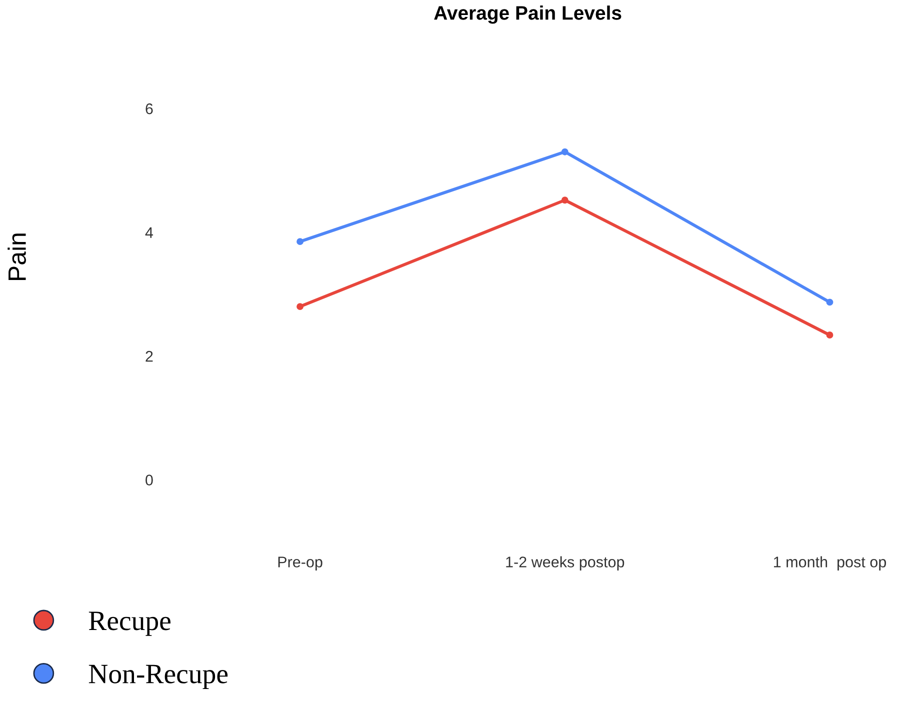 Image resolution: width=910 pixels, height=714 pixels. I want to click on legend-label: Non-Recupe, so click(158, 676).